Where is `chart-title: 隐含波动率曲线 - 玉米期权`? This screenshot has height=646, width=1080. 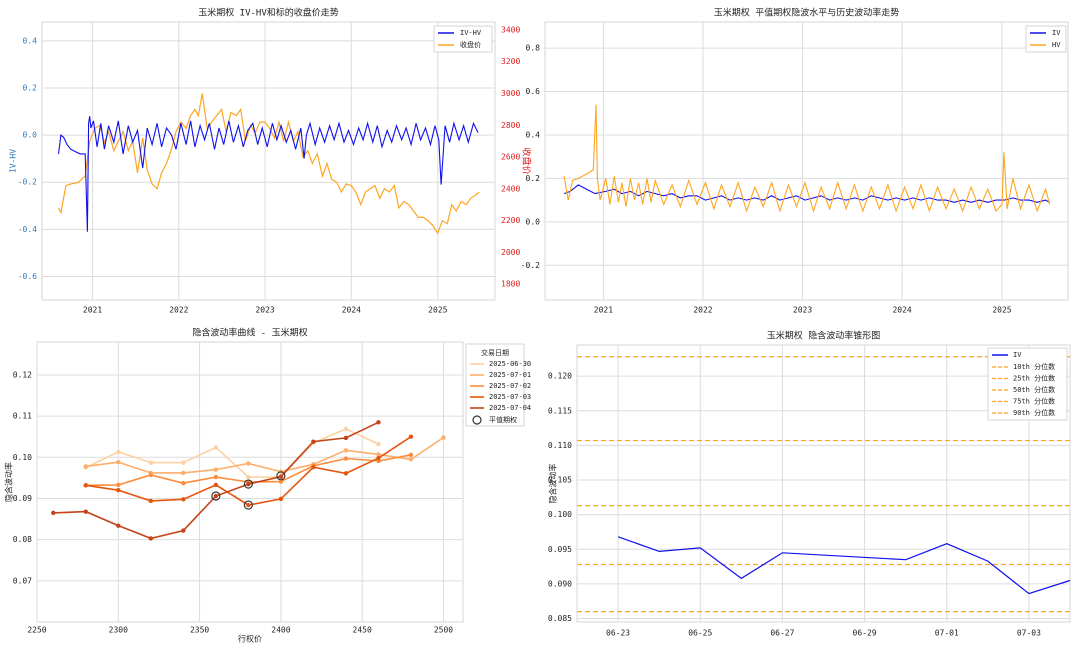
chart-title: 隐含波动率曲线 - 玉米期权 is located at coordinates (249, 333).